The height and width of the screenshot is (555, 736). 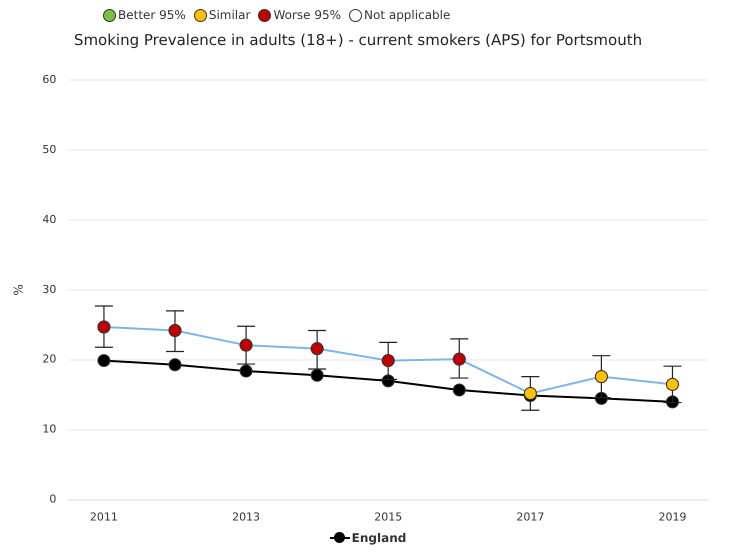 I want to click on y-tick-label: 10, so click(x=49, y=429).